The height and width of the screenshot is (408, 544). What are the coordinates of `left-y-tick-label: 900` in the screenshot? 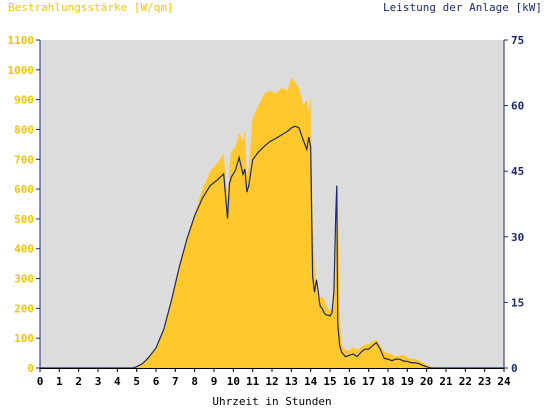 It's located at (24, 100).